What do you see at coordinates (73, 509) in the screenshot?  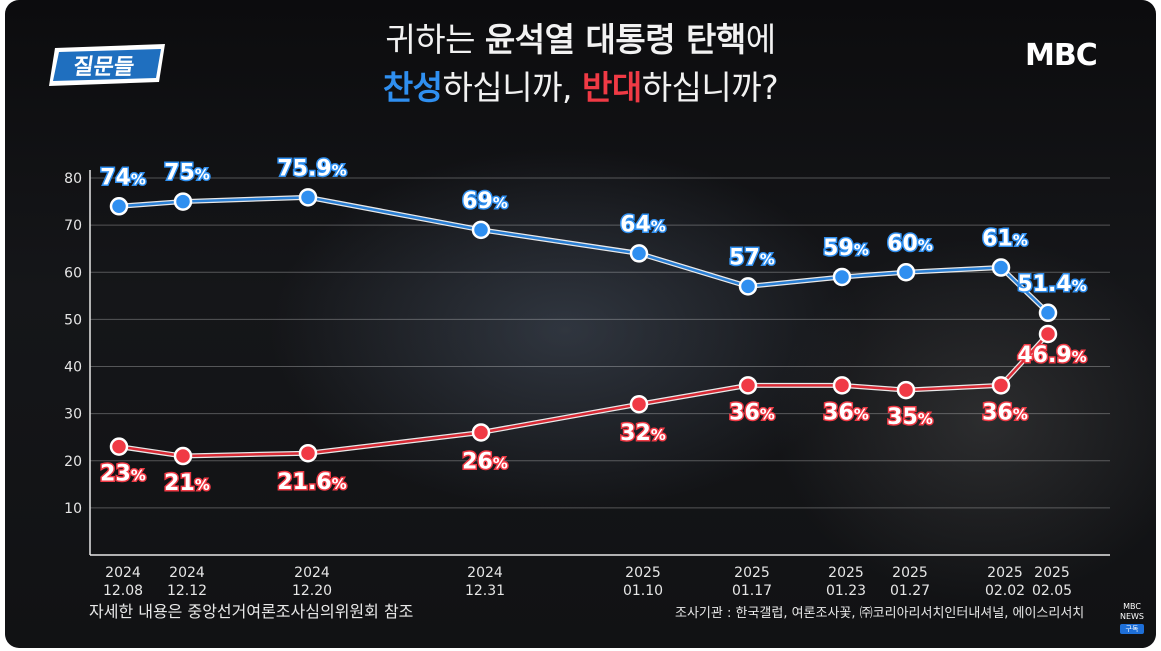 I see `y-tick-label-10: 10` at bounding box center [73, 509].